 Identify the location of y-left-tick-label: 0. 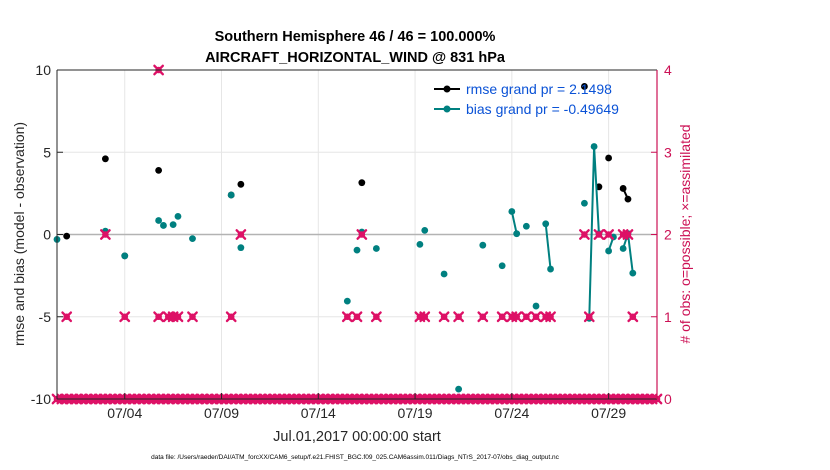
(47, 235).